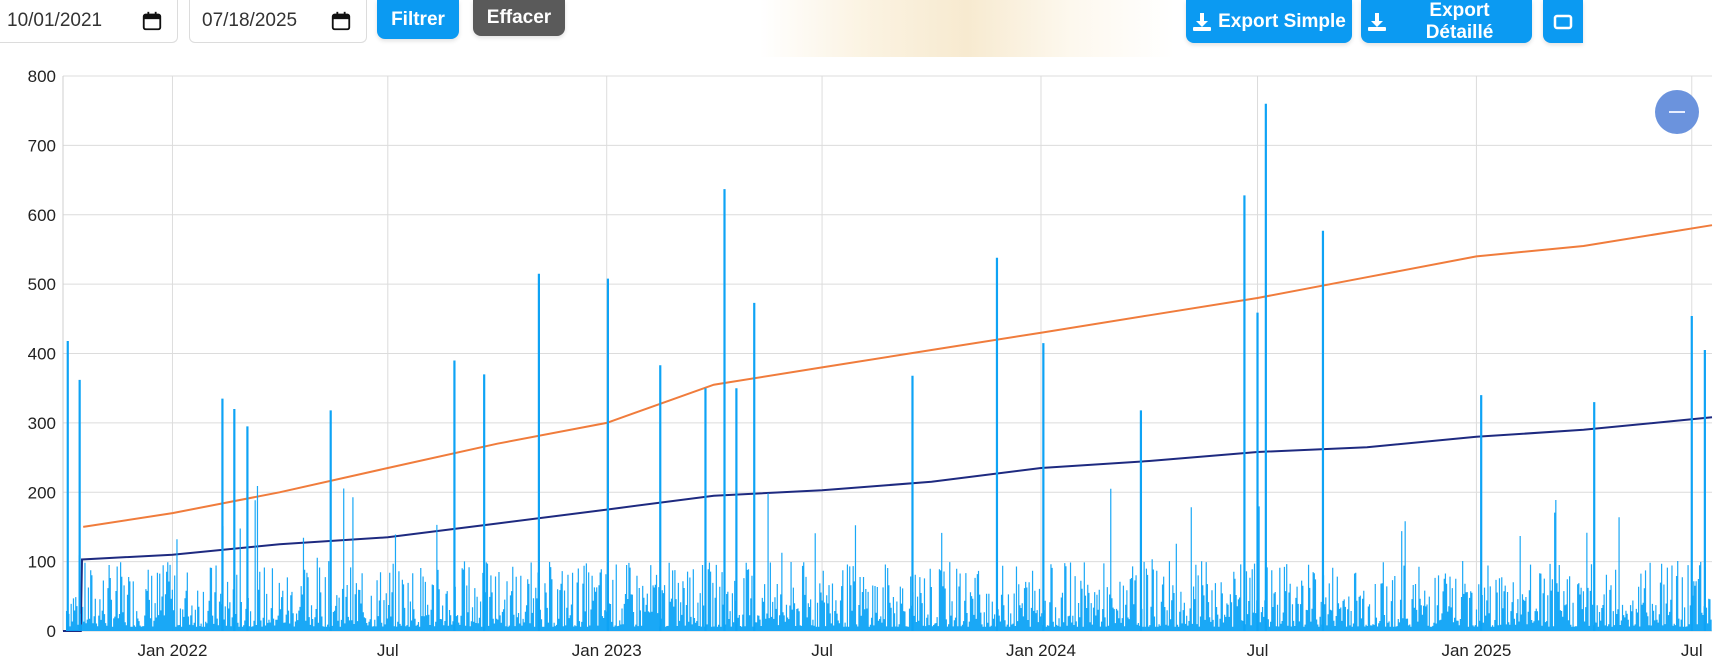  I want to click on minus-icon, so click(1677, 112).